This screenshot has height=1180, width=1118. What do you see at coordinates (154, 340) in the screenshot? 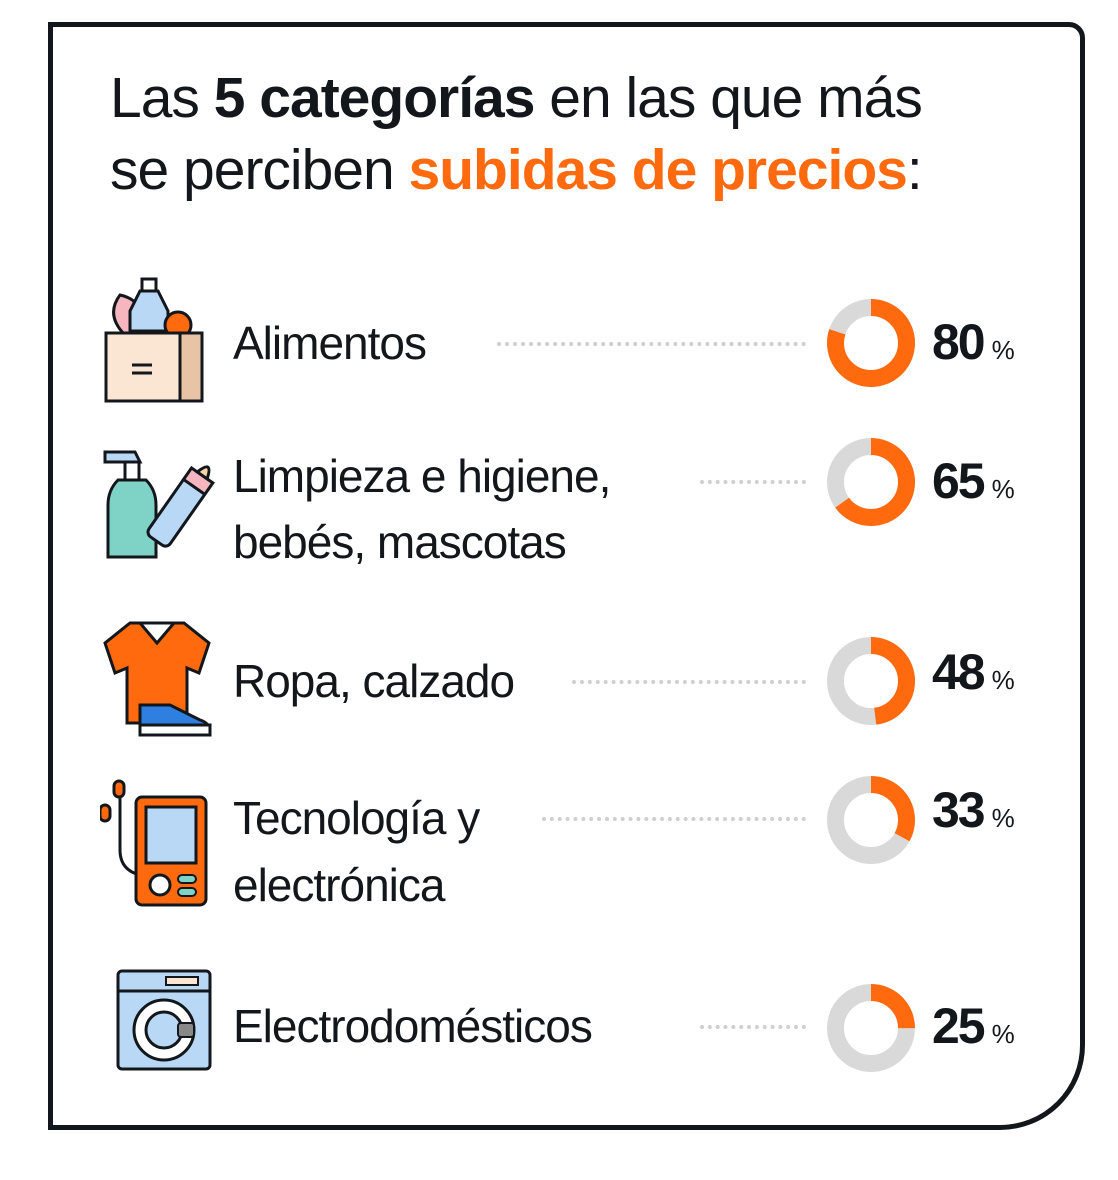
I see `grocery-bag-icon` at bounding box center [154, 340].